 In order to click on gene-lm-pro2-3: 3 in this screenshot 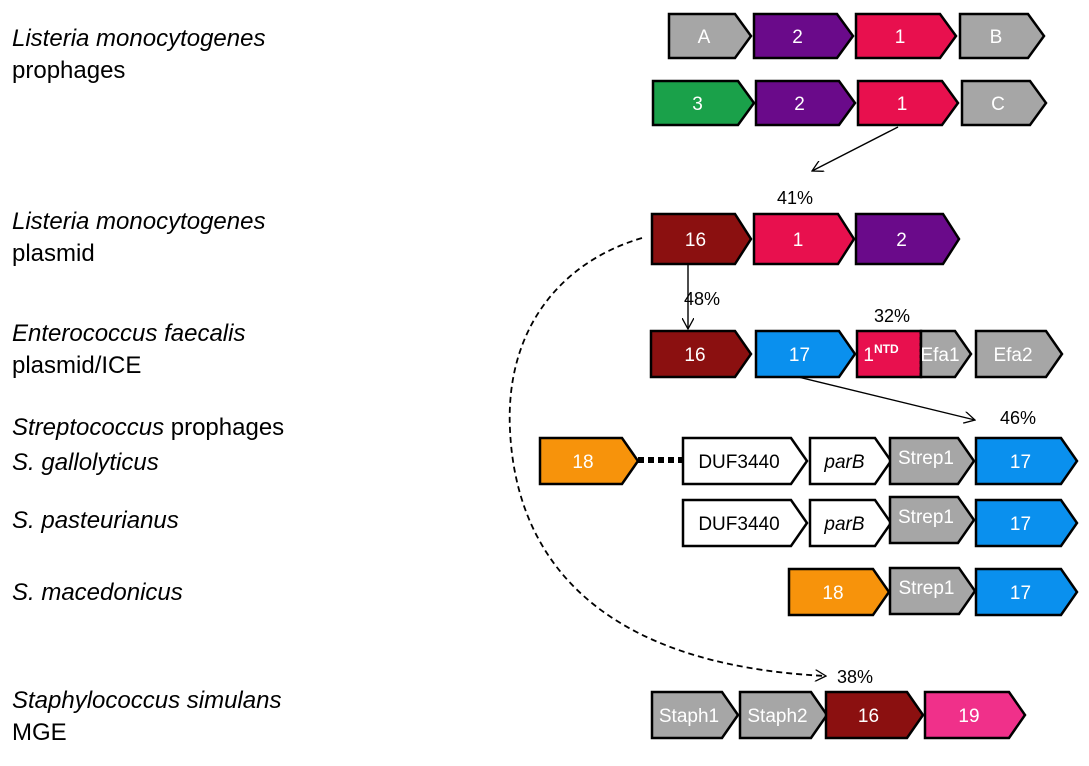, I will do `click(703, 103)`.